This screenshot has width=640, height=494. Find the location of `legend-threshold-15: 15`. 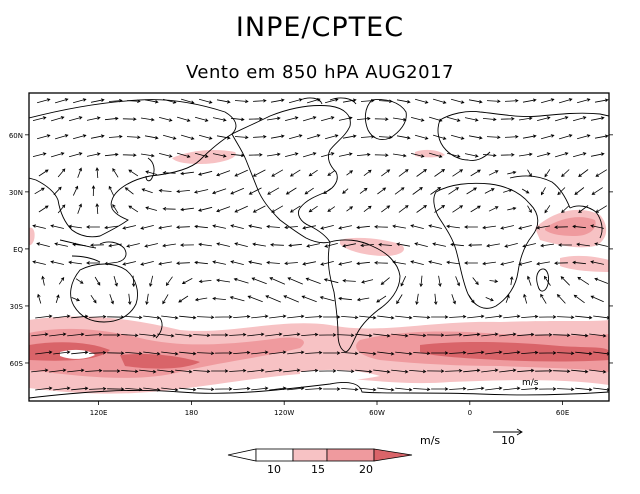

legend-threshold-15: 15 is located at coordinates (318, 469).